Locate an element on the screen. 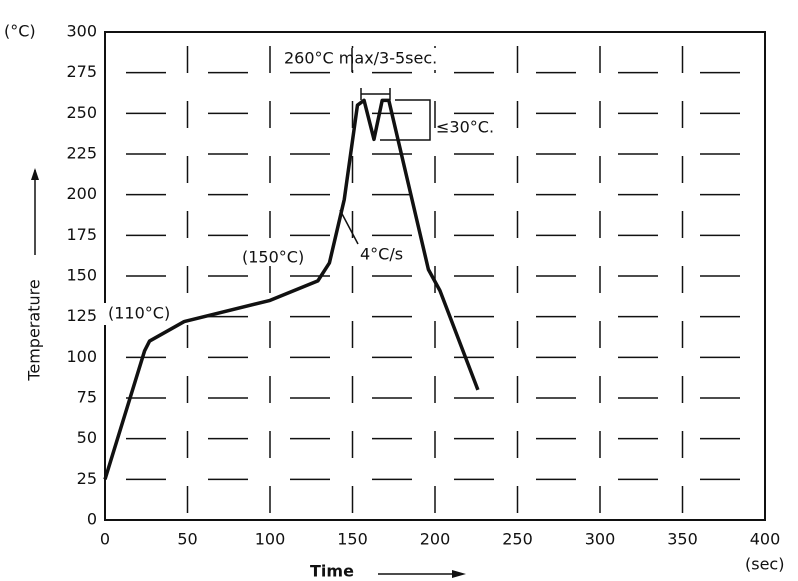  x-tick-label: 150 is located at coordinates (352, 539).